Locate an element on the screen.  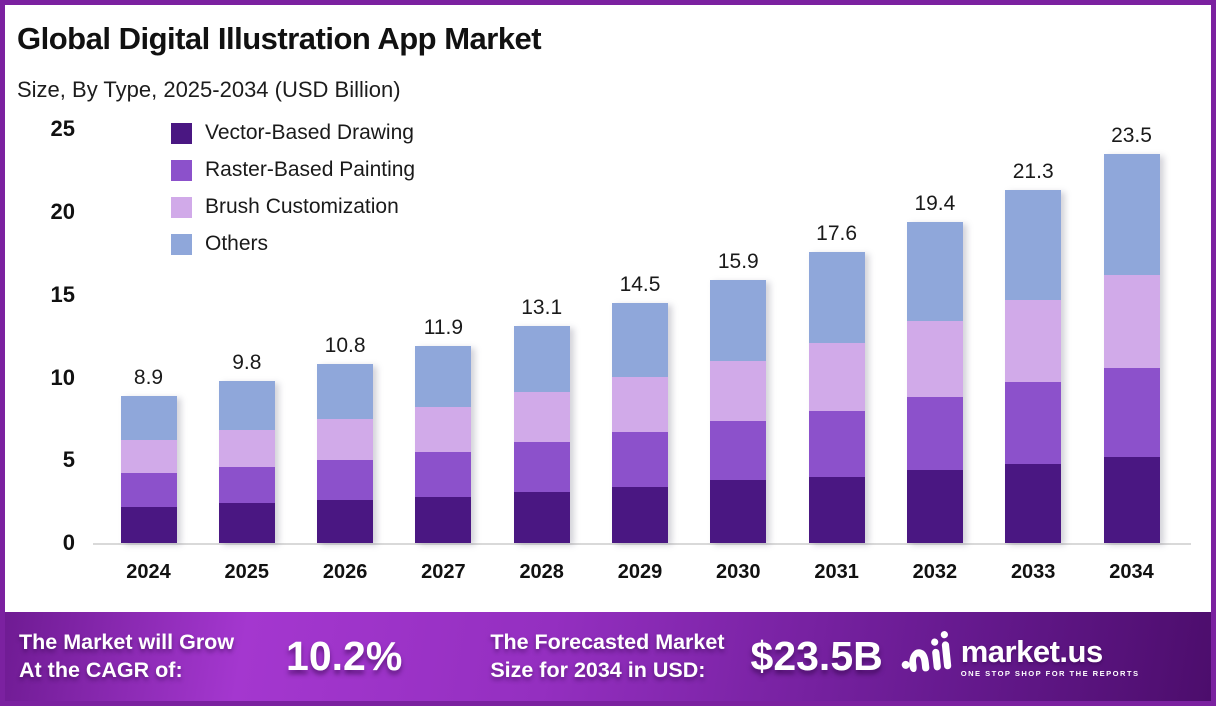
brand-name: market.us is located at coordinates (1031, 651).